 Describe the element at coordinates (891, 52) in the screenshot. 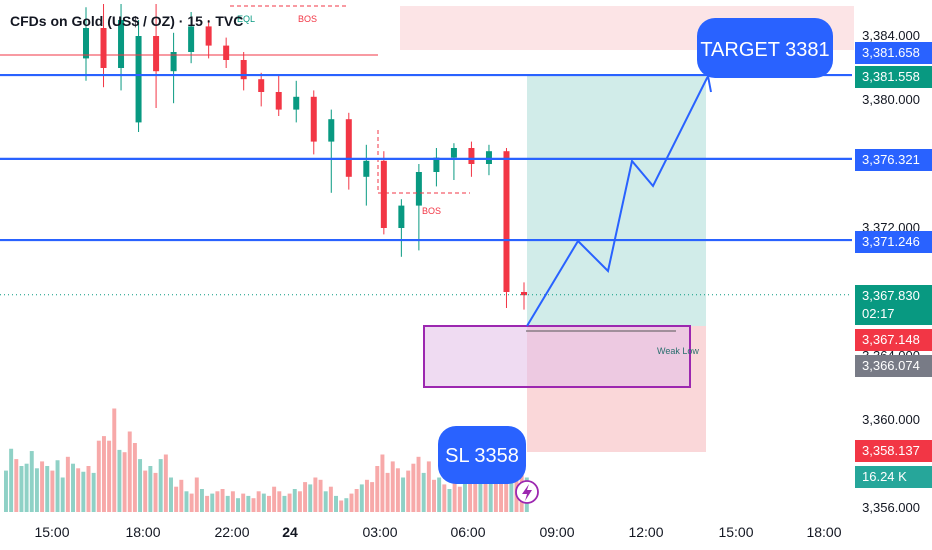

I see `price-tag-label: 3,381.658` at that location.